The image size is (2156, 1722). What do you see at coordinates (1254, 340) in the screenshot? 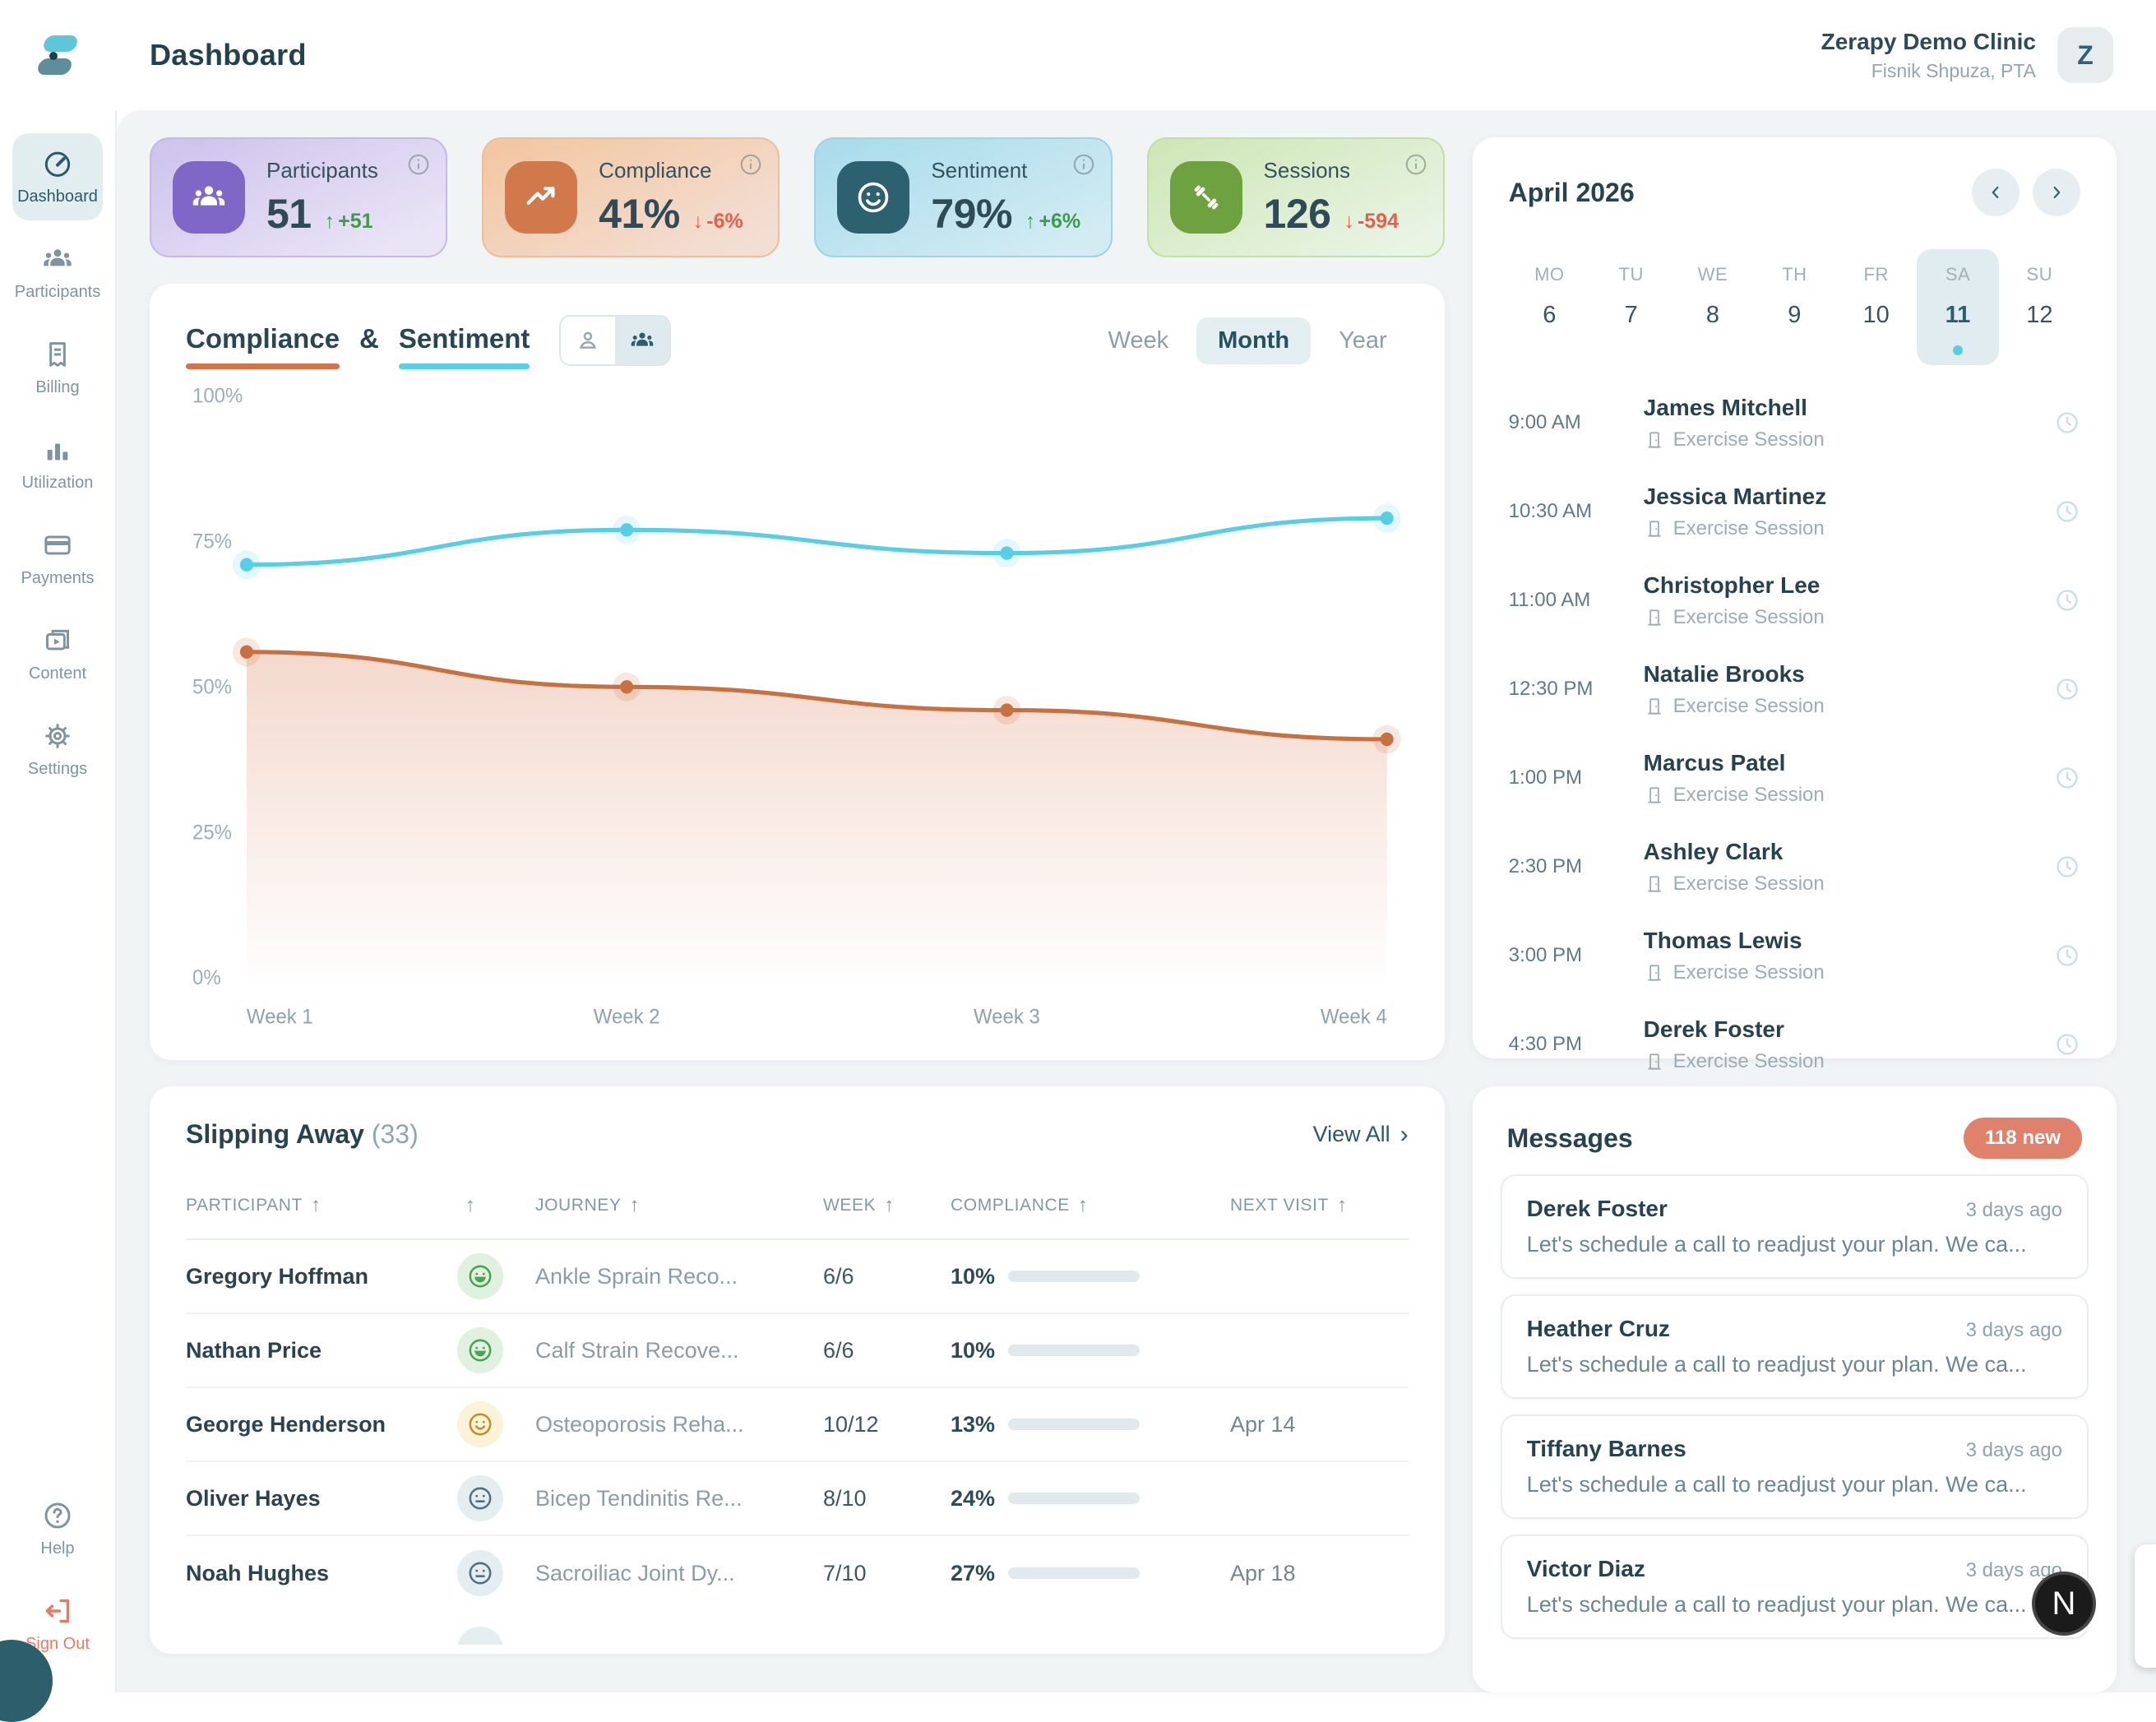
I see `range-month: Month` at bounding box center [1254, 340].